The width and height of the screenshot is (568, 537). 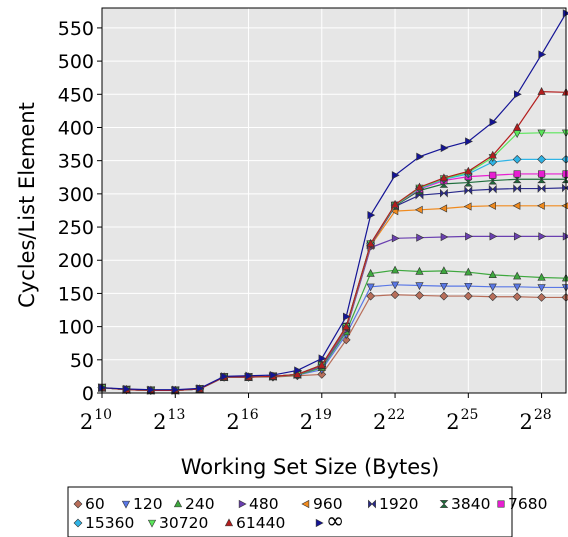 I want to click on y-tick-label: 150, so click(x=76, y=294).